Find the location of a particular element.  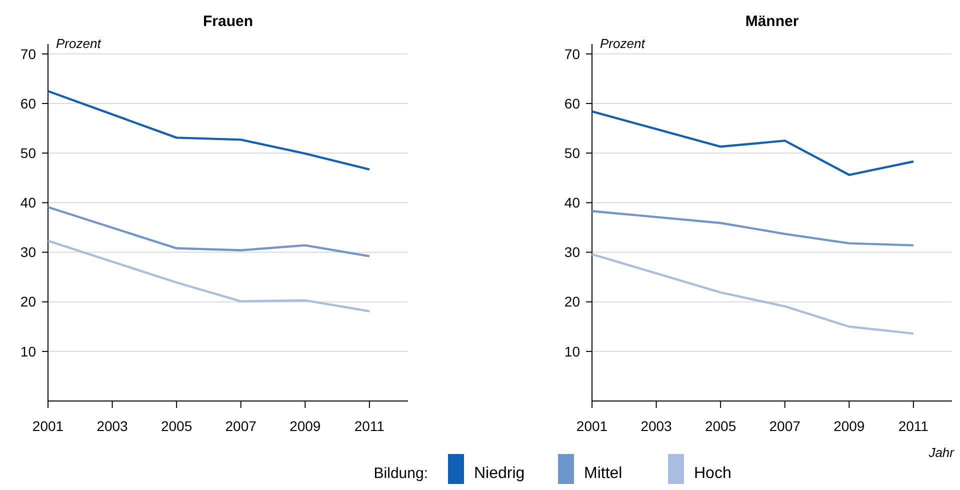

x-axis-title: Jahr is located at coordinates (941, 452).